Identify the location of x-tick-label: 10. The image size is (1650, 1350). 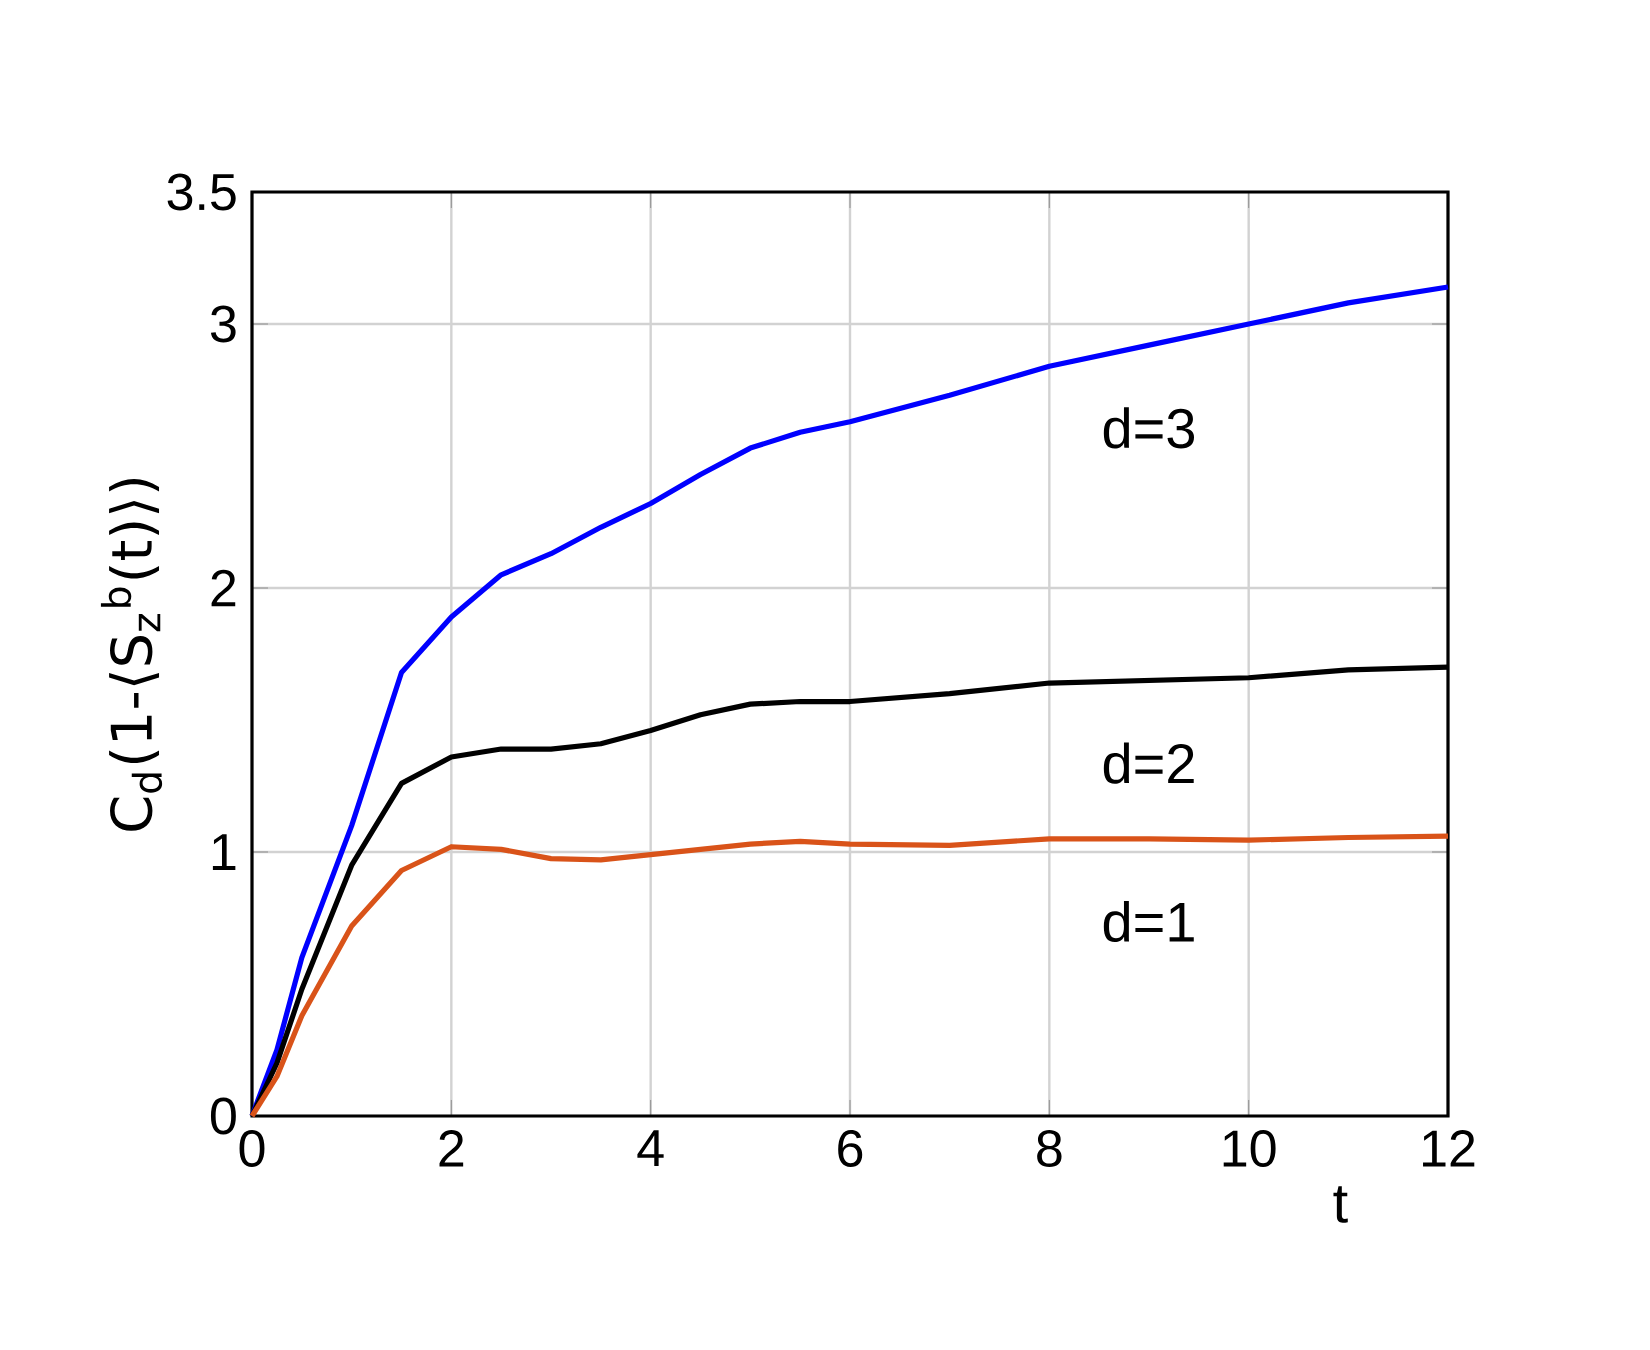
(1249, 1148).